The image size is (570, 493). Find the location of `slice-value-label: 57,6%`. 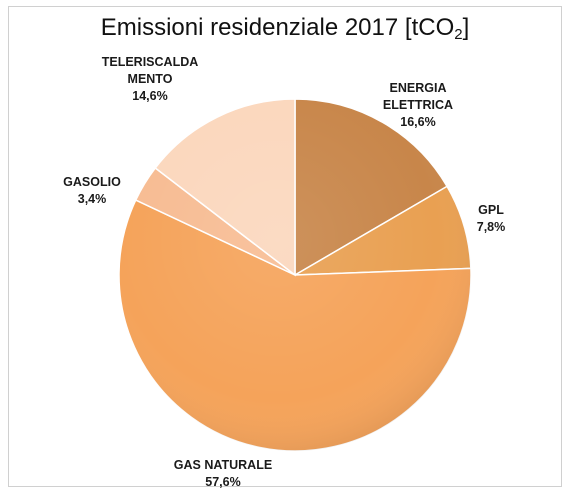

slice-value-label: 57,6% is located at coordinates (222, 482).